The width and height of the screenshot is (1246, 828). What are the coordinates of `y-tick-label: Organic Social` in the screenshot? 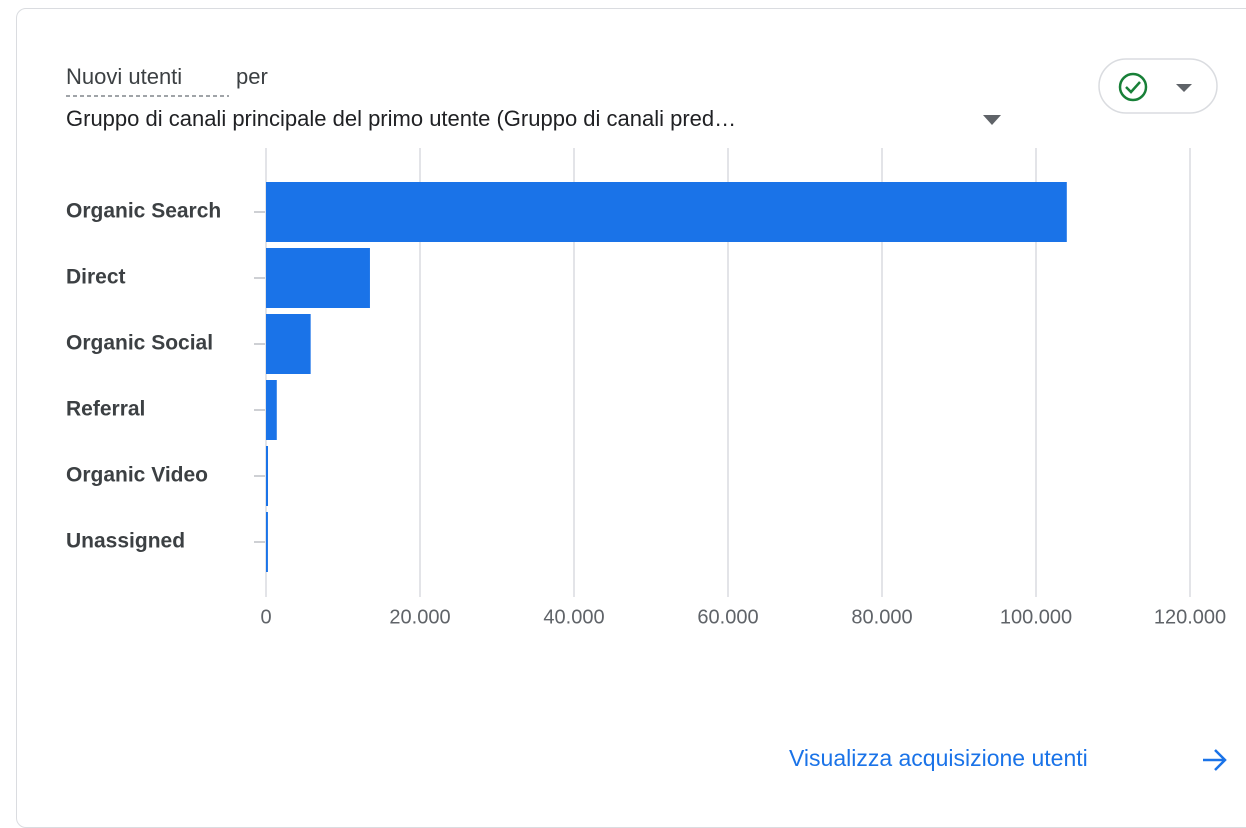 It's located at (139, 343).